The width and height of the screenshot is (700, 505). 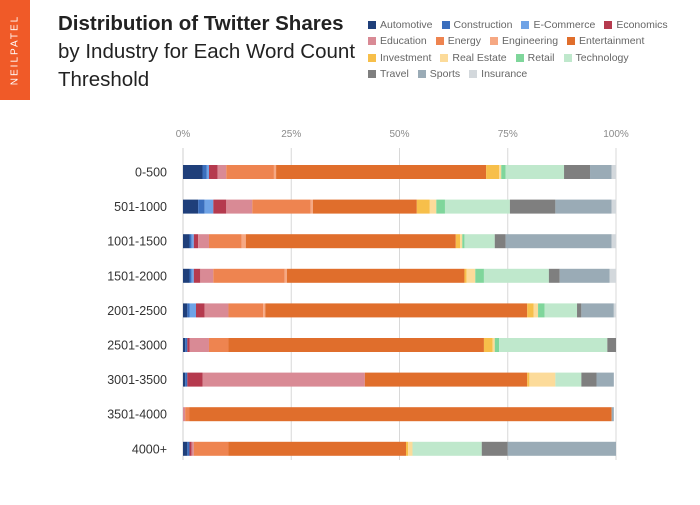 I want to click on category-label: 1001-1500, so click(x=137, y=242).